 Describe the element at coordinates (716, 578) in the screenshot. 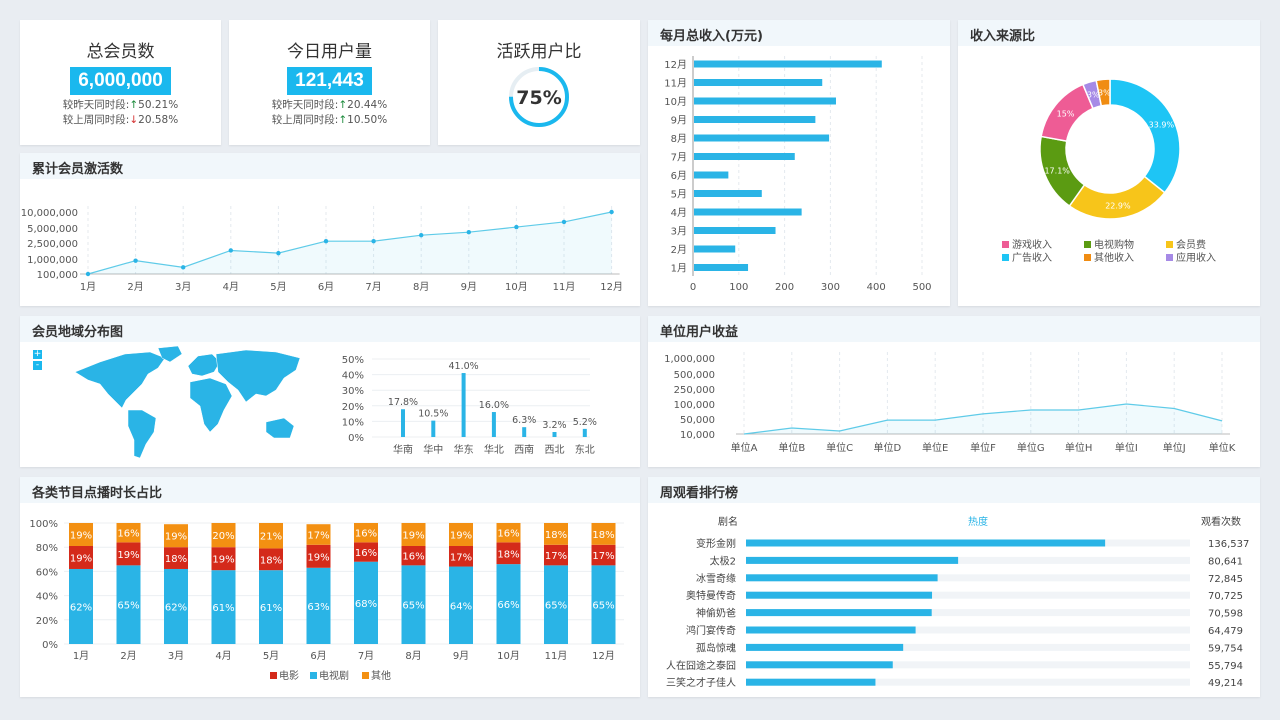

I see `row-name: 冰雪奇缘` at that location.